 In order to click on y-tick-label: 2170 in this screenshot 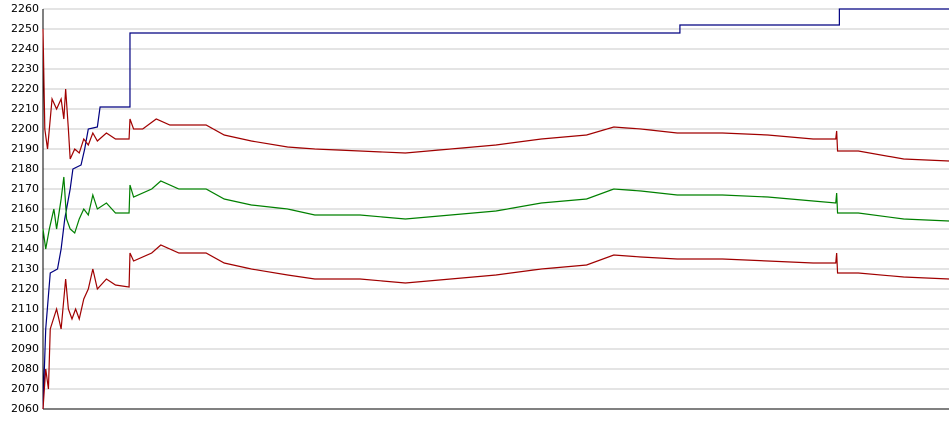, I will do `click(25, 188)`.